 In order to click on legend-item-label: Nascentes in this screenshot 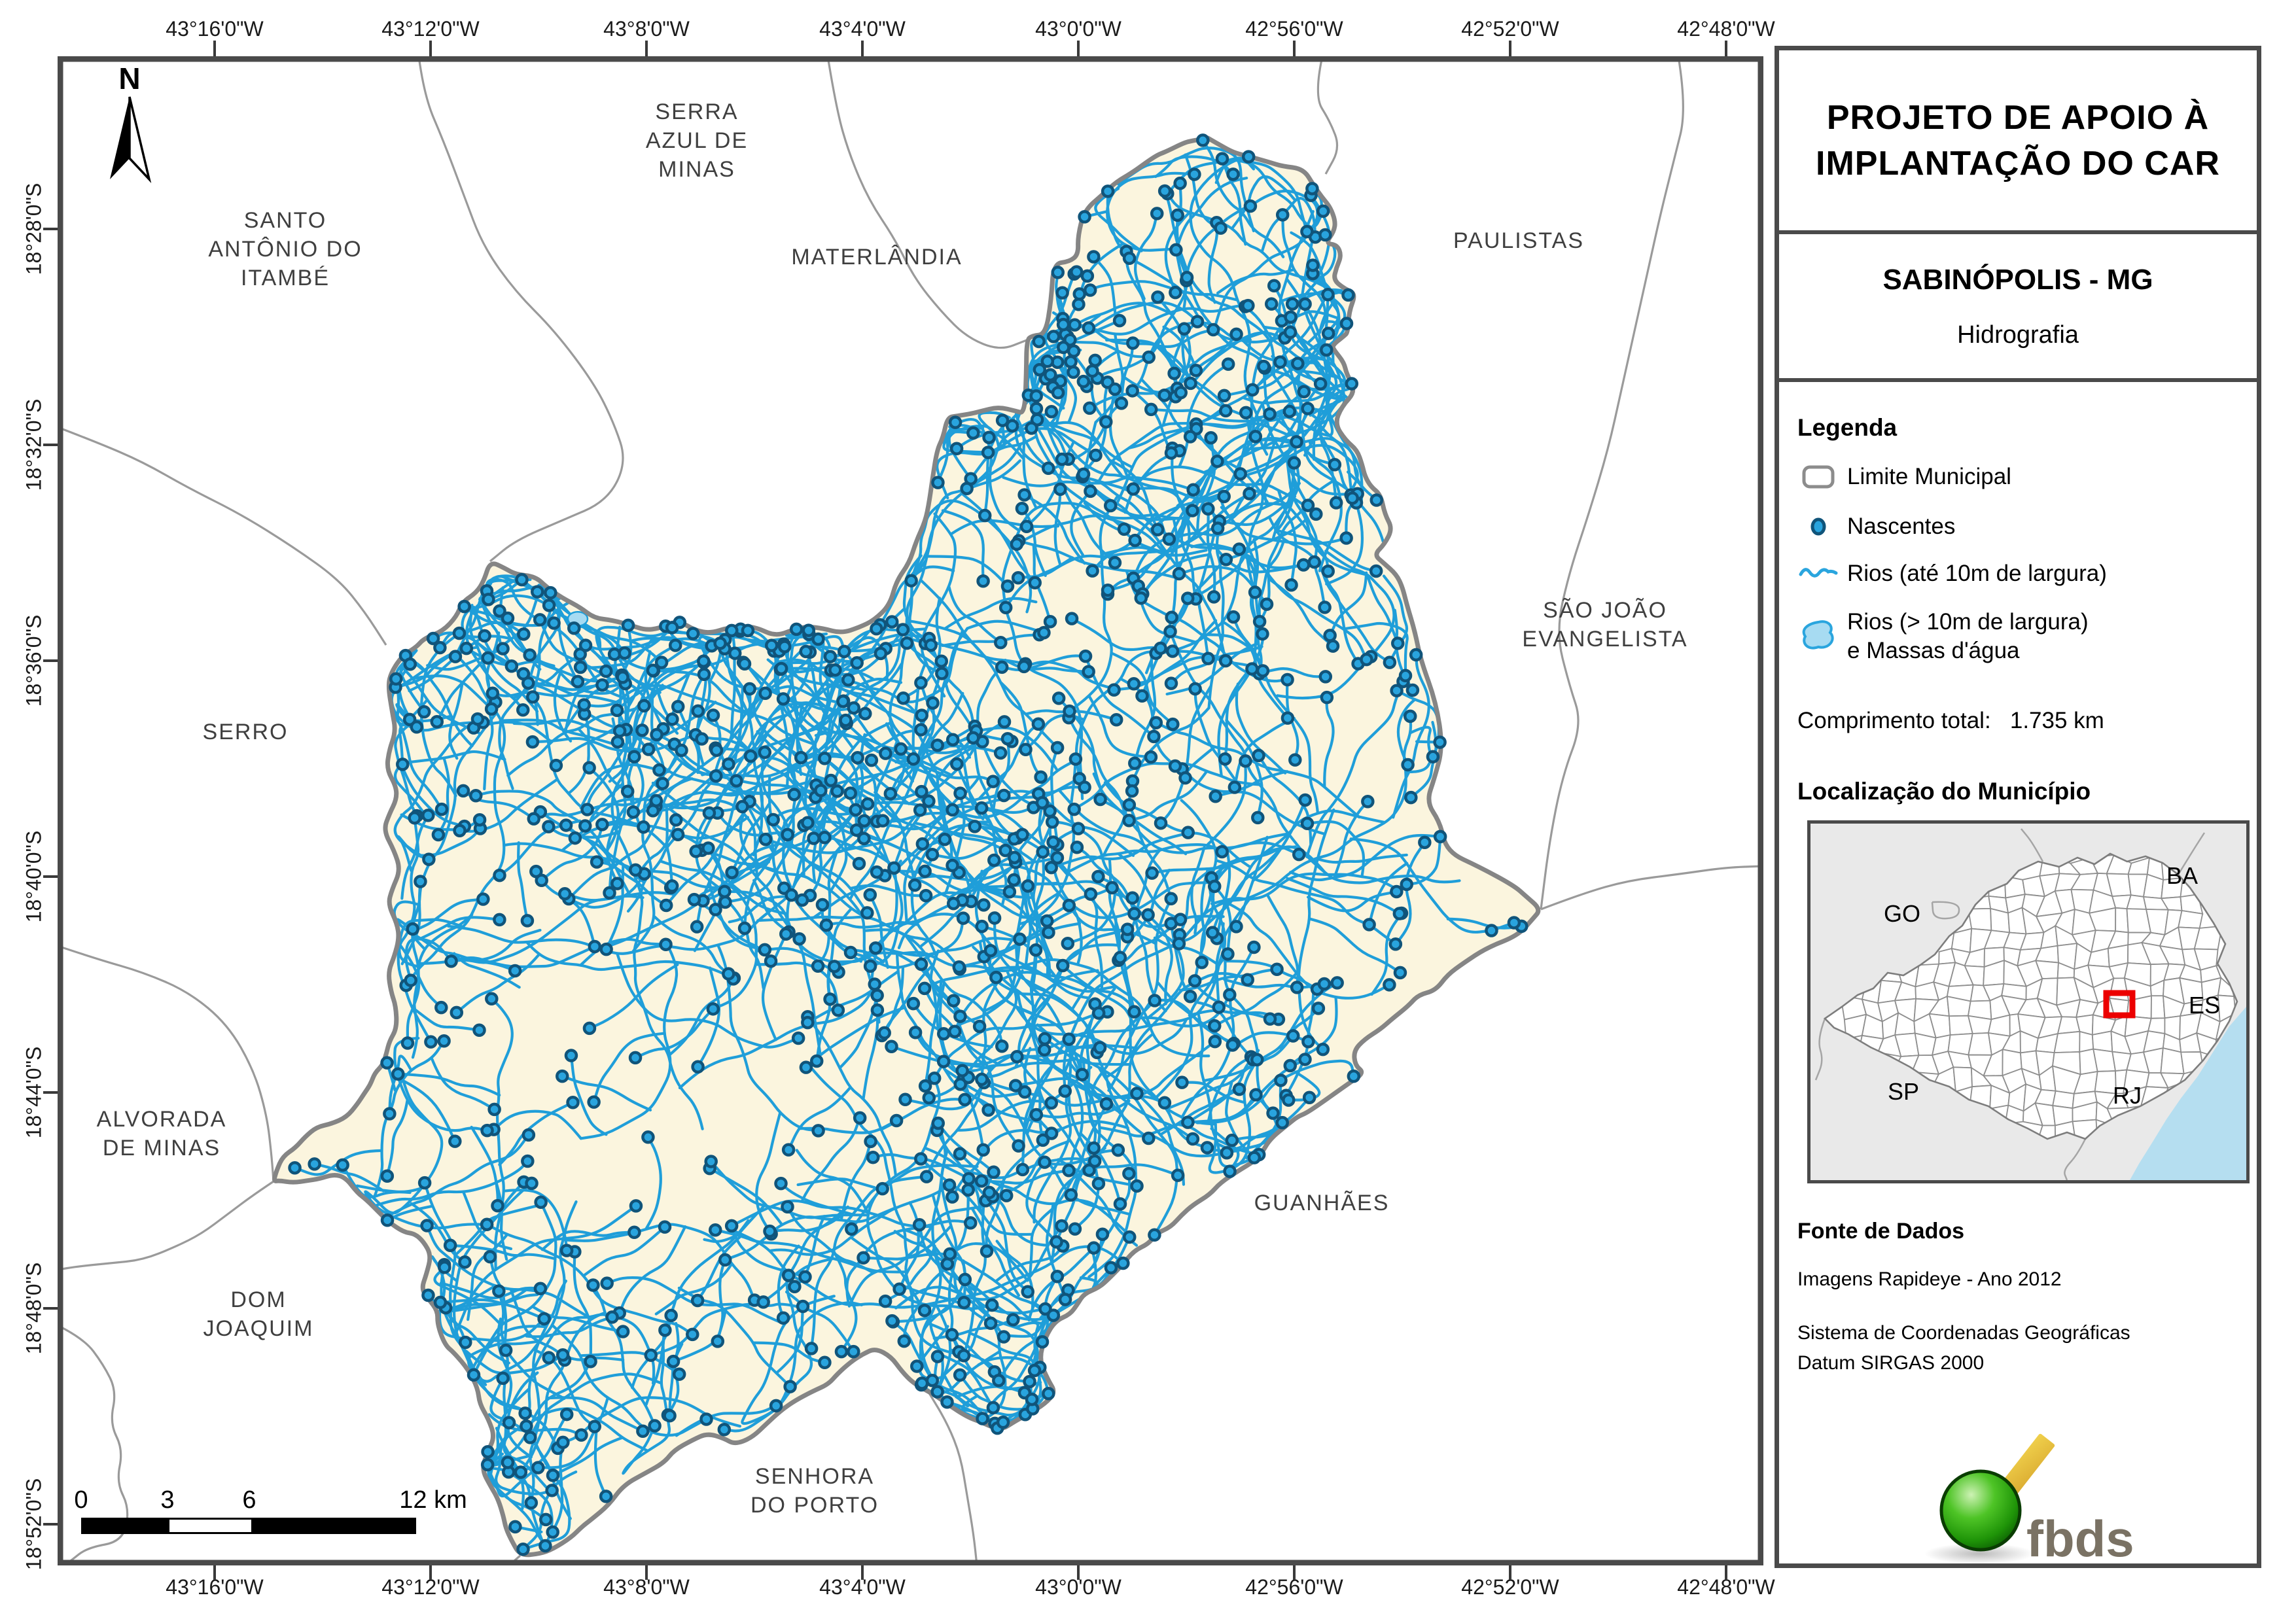, I will do `click(1902, 526)`.